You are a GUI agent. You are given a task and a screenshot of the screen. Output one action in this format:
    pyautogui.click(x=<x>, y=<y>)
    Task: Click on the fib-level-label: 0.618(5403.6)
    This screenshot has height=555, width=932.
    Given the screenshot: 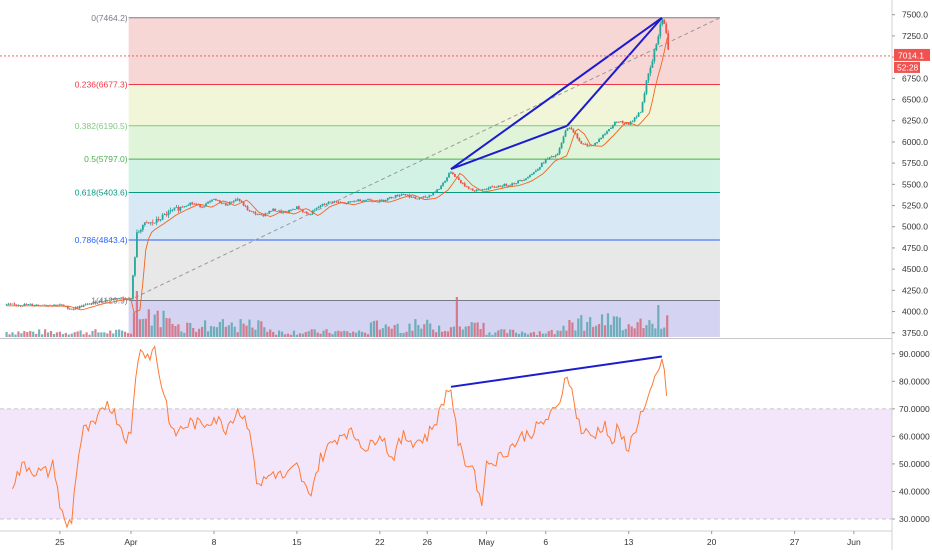 What is the action you would take?
    pyautogui.click(x=101, y=193)
    